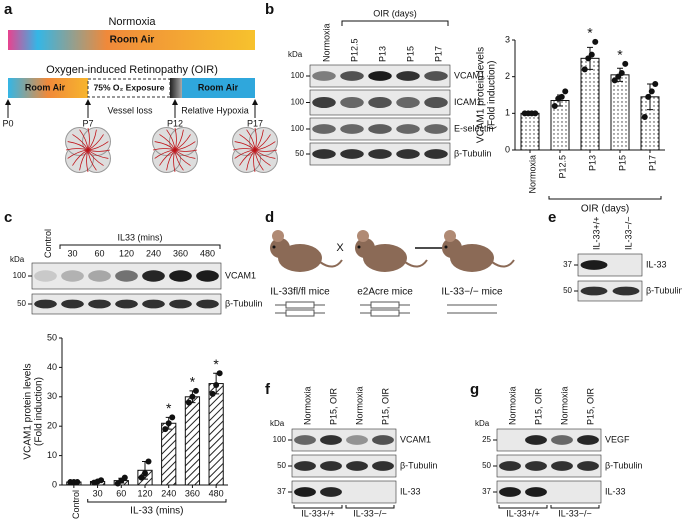  What do you see at coordinates (333, 406) in the screenshot?
I see `column-label: P15, OIR` at bounding box center [333, 406].